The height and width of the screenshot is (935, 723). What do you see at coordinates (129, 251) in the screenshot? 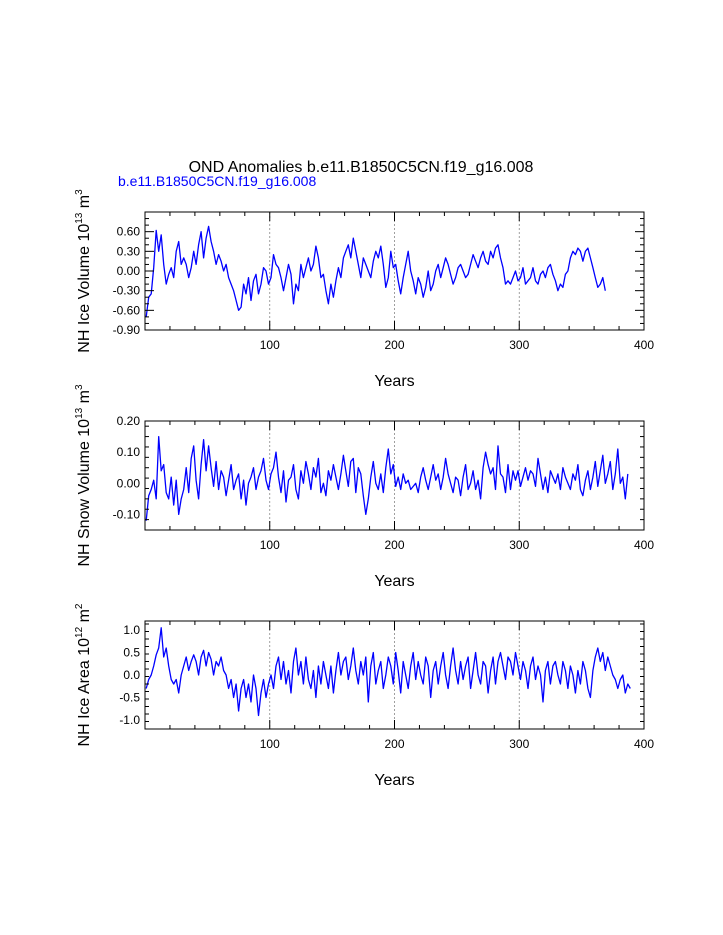
I see `y-tick-label: 0.30` at bounding box center [129, 251].